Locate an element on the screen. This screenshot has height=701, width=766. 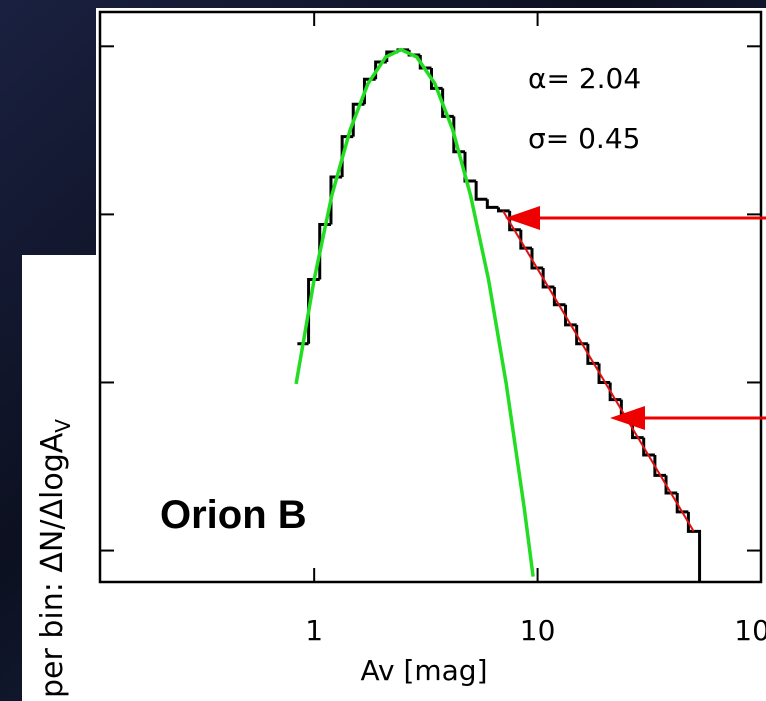
x-tick-label: 10 is located at coordinates (538, 630).